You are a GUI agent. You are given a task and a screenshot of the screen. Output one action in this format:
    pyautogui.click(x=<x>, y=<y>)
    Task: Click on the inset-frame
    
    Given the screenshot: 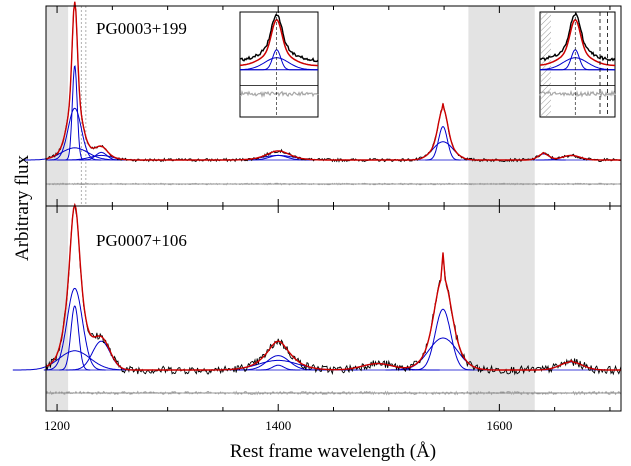 What is the action you would take?
    pyautogui.click(x=577, y=64)
    